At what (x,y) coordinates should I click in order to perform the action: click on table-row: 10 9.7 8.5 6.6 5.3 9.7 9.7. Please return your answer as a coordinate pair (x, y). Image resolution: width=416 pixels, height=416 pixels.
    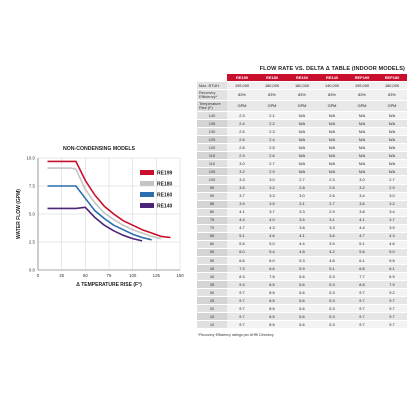
    Looking at the image, I should click on (302, 325).